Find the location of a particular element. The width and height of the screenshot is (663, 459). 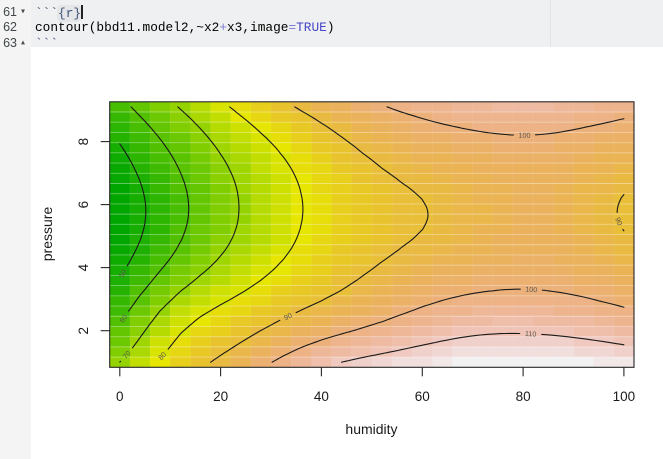

svg-text: 6 is located at coordinates (83, 205).